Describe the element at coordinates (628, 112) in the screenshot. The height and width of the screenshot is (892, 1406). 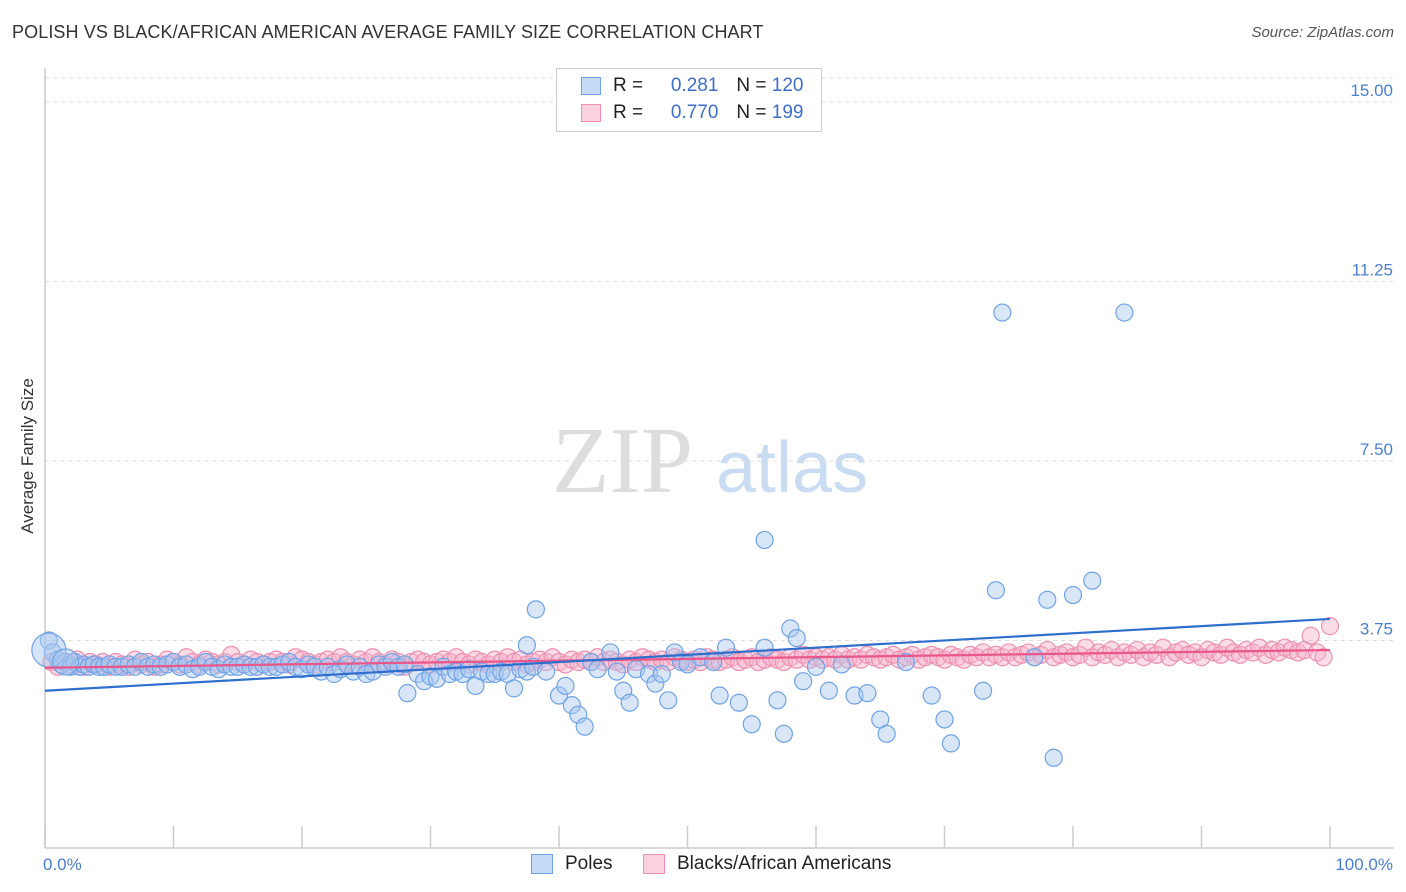
I see `blacks-r-label: R =` at that location.